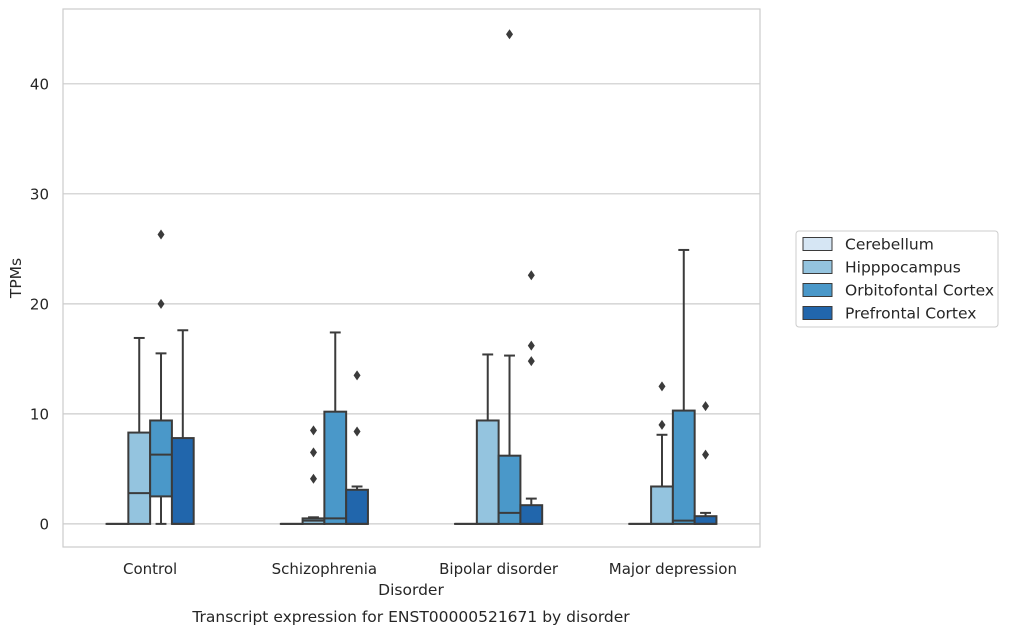 This screenshot has width=1009, height=634. I want to click on x-tick-label: Major depression, so click(673, 569).